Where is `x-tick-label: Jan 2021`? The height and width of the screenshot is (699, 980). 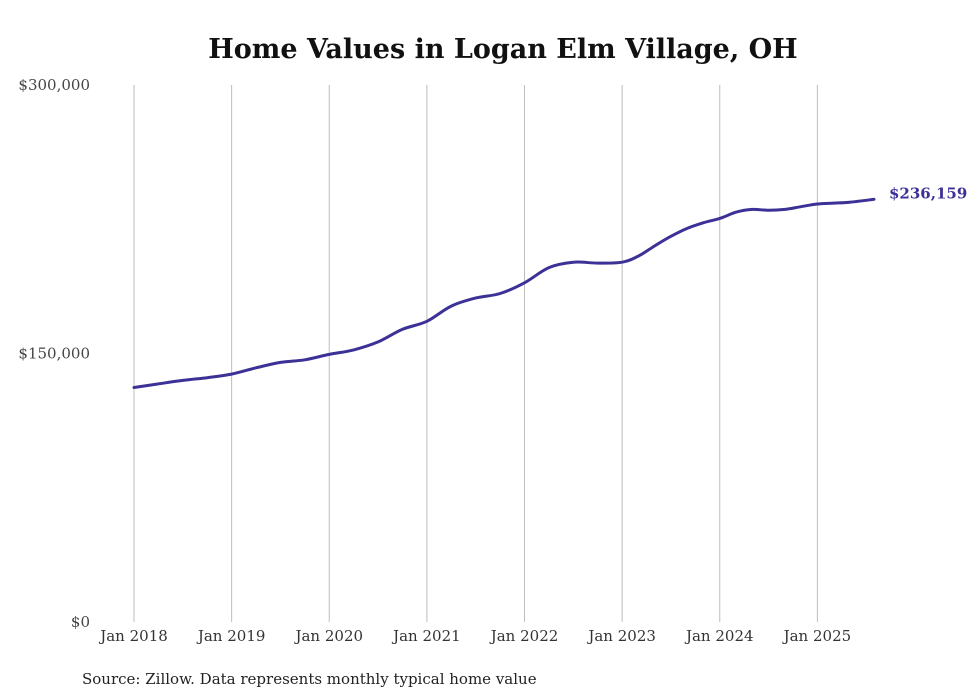 x-tick-label: Jan 2021 is located at coordinates (426, 636).